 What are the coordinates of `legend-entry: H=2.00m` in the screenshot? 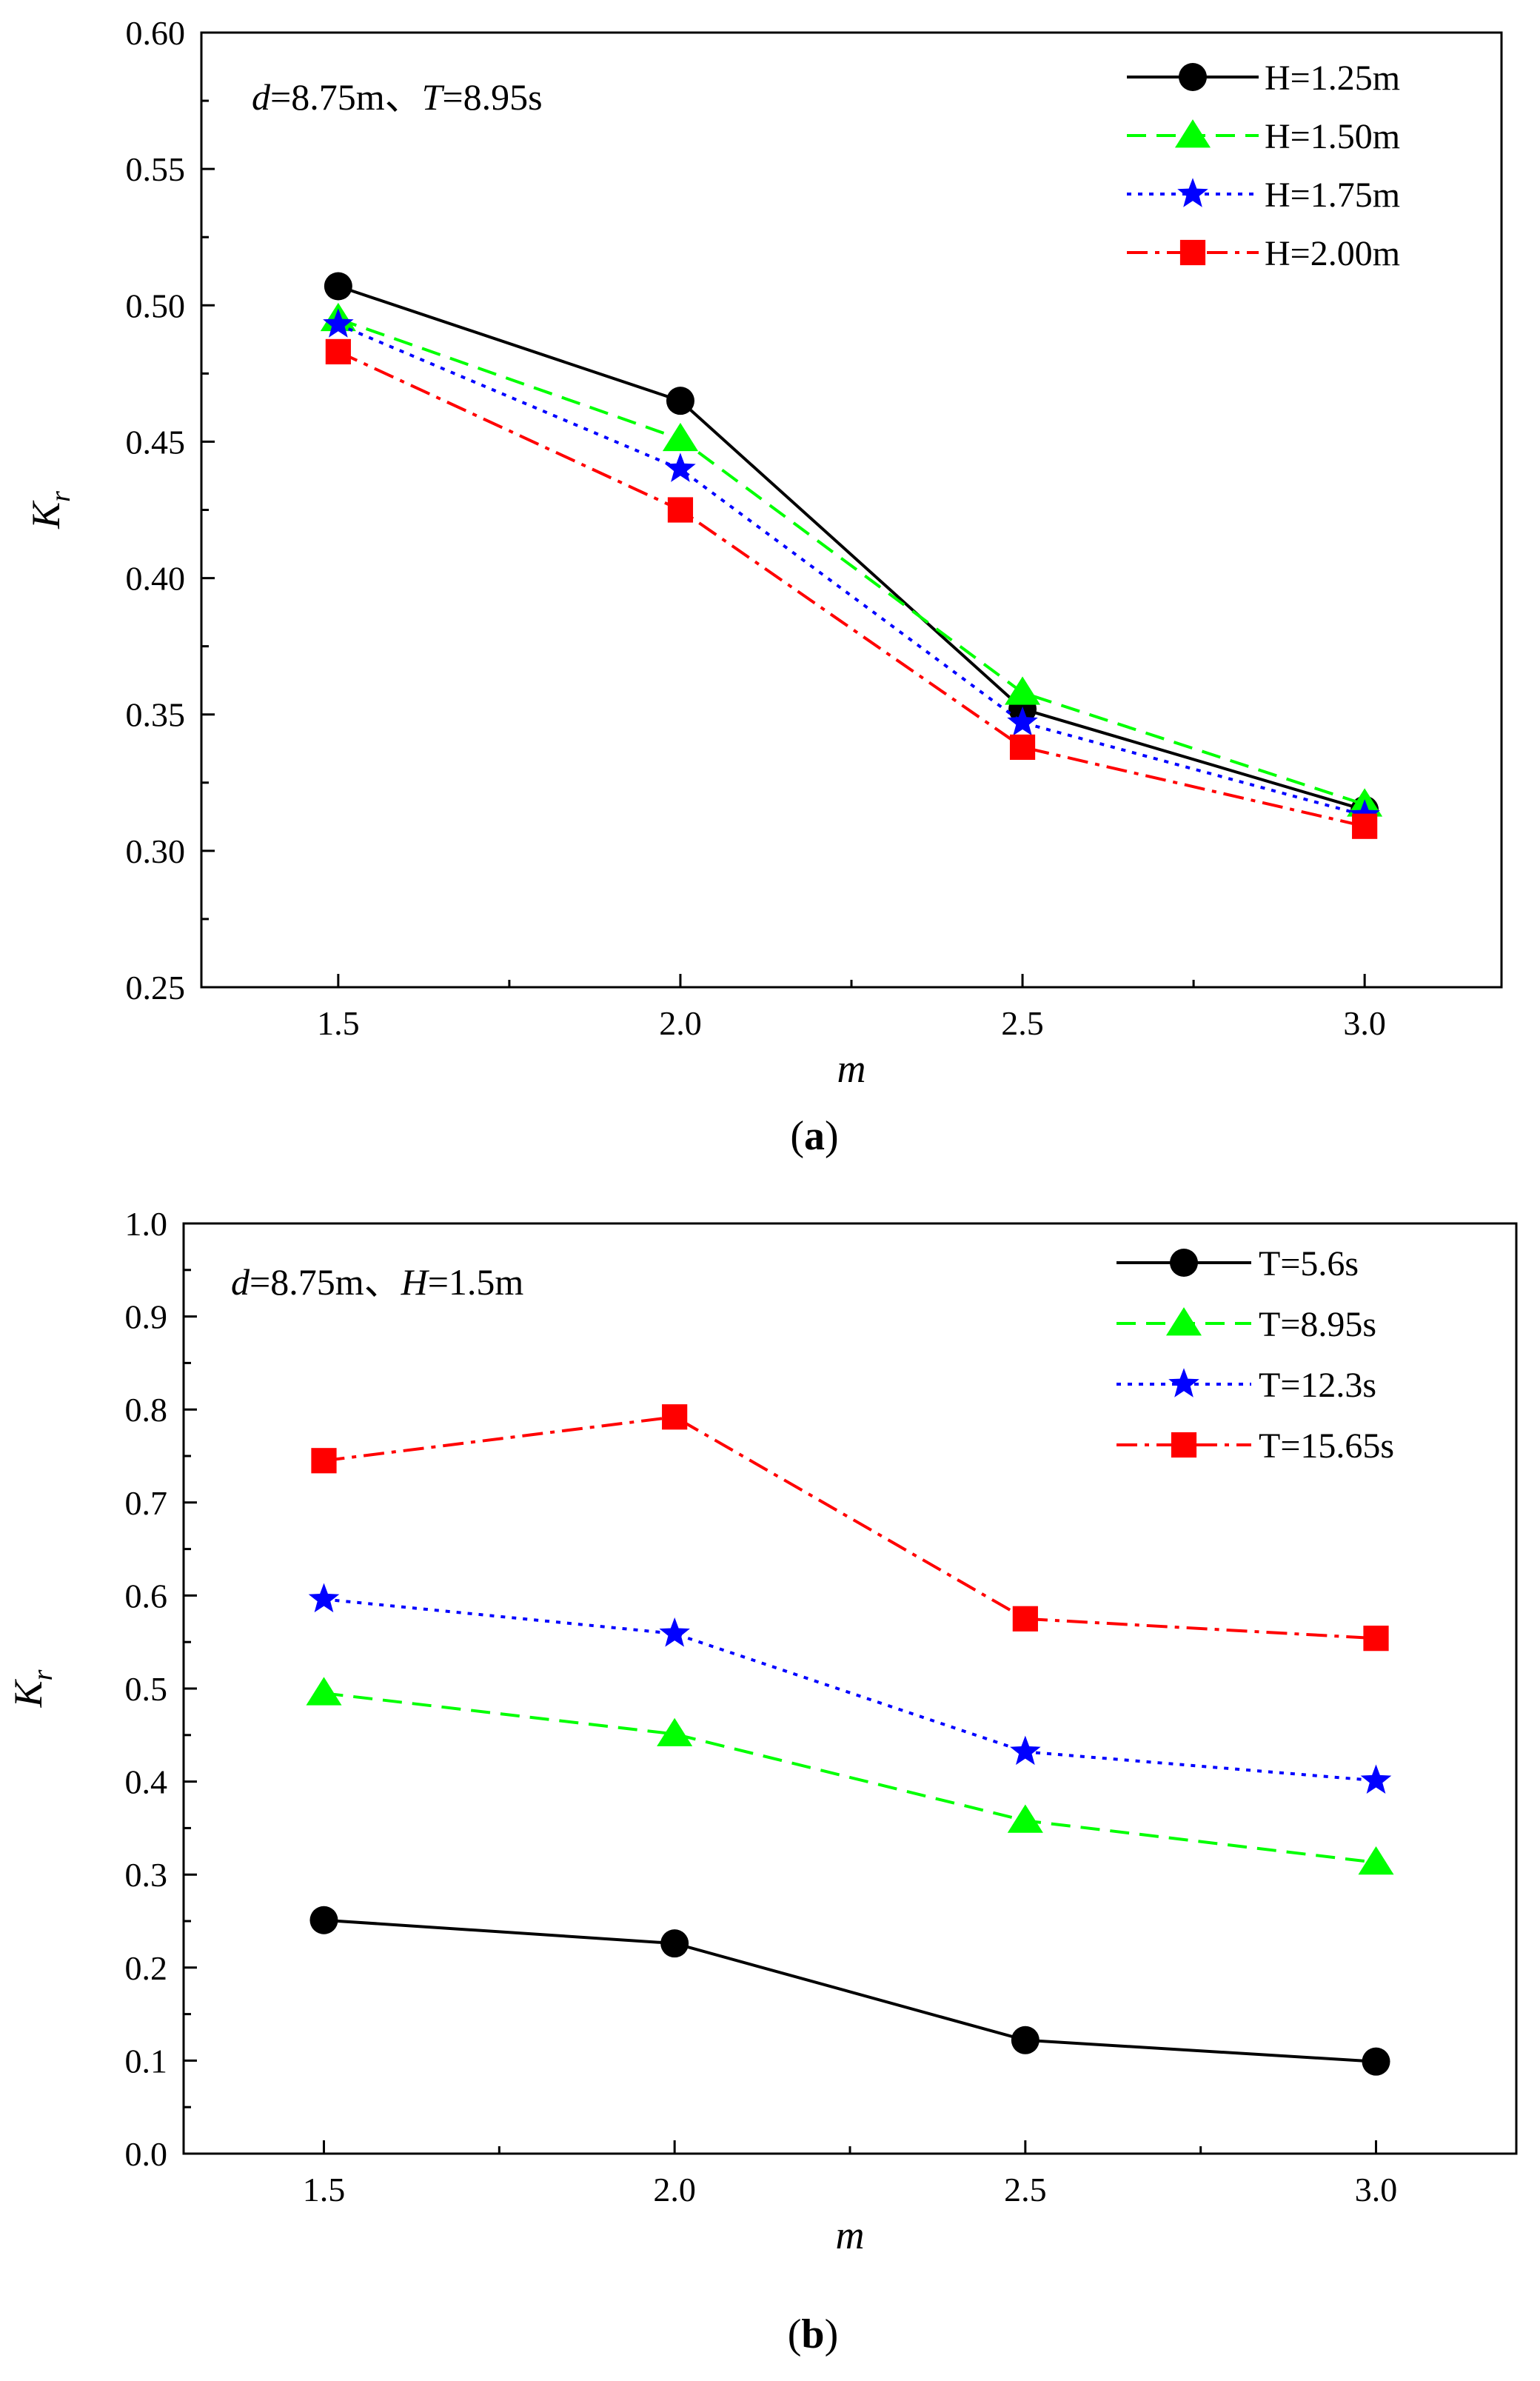 It's located at (1263, 253).